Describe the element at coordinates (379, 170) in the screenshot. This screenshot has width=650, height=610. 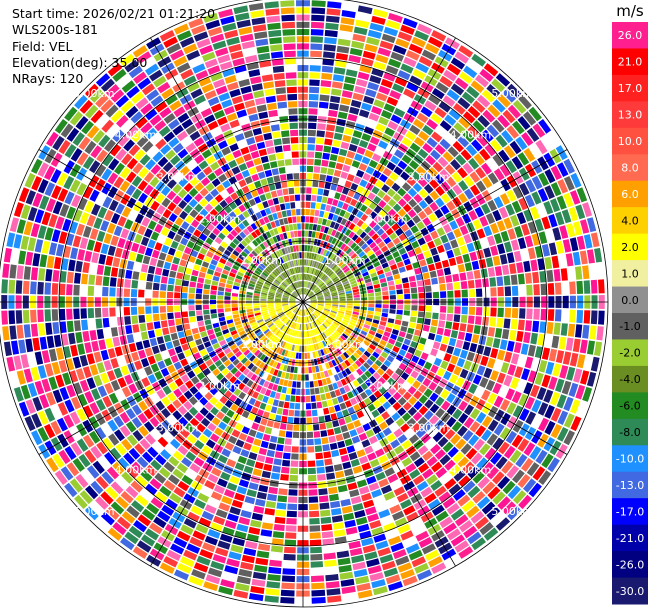
I see `azimuth-spoke` at that location.